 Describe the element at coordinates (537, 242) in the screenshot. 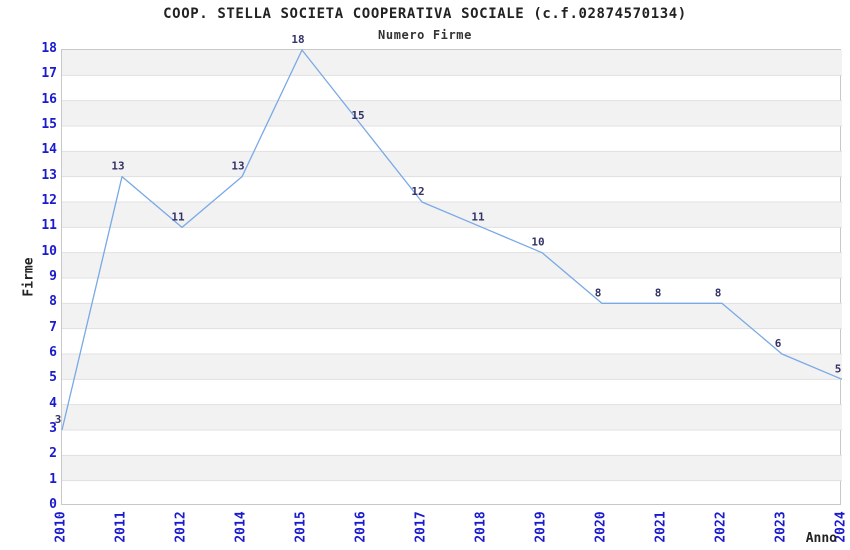

I see `data-point-label: 10` at that location.